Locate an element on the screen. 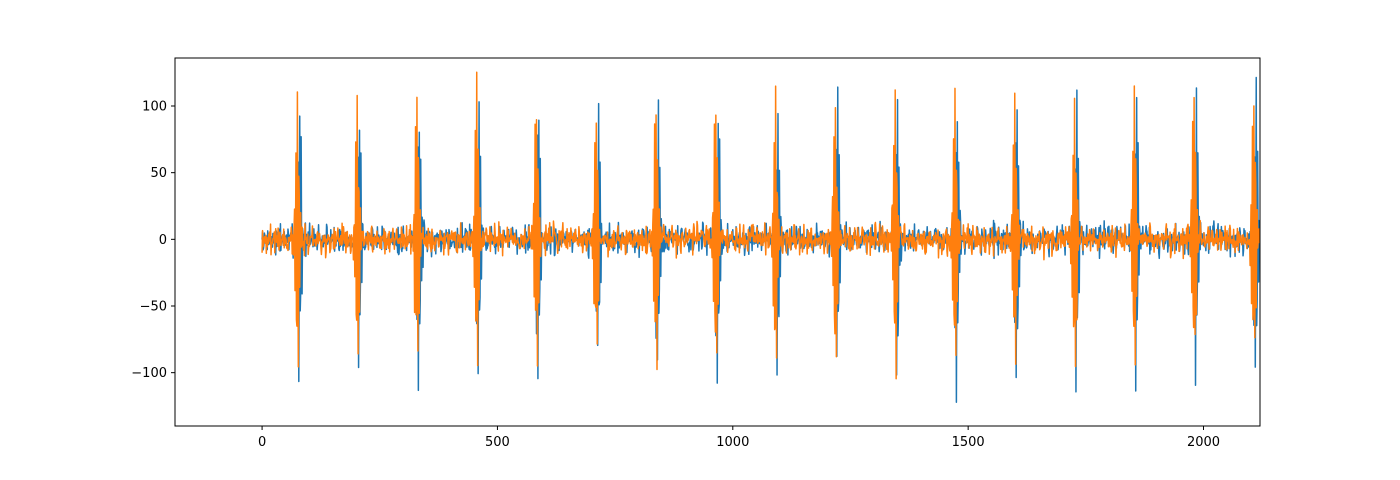 The height and width of the screenshot is (480, 1400). y-tick-label: 50 is located at coordinates (158, 173).